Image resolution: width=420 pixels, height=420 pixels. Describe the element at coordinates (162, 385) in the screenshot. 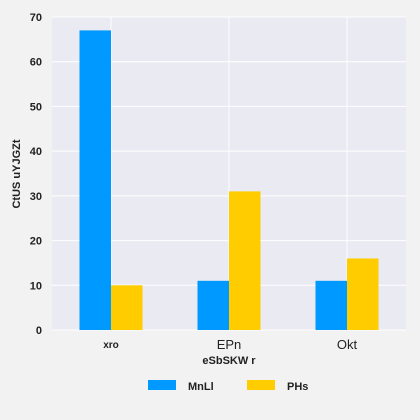

I see `legend-swatch-MnLl` at that location.